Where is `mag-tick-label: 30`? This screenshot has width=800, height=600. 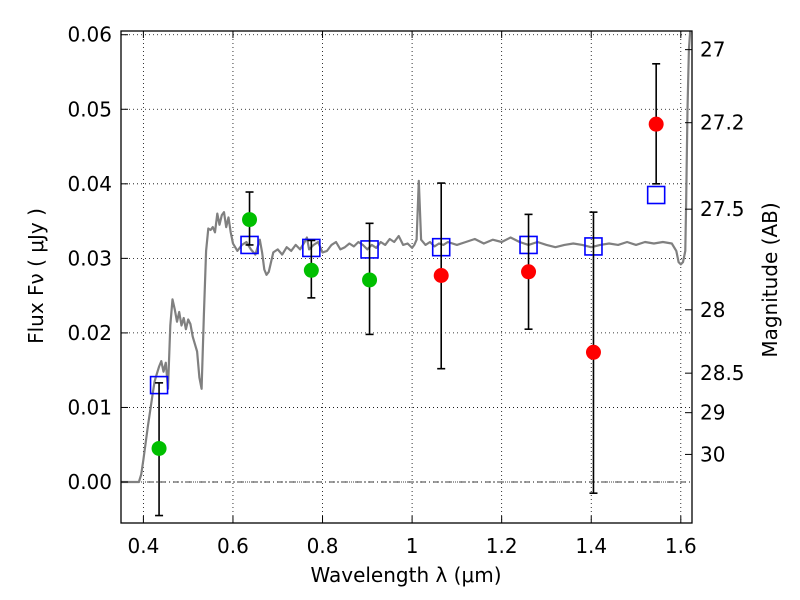
mag-tick-label: 30 is located at coordinates (712, 454).